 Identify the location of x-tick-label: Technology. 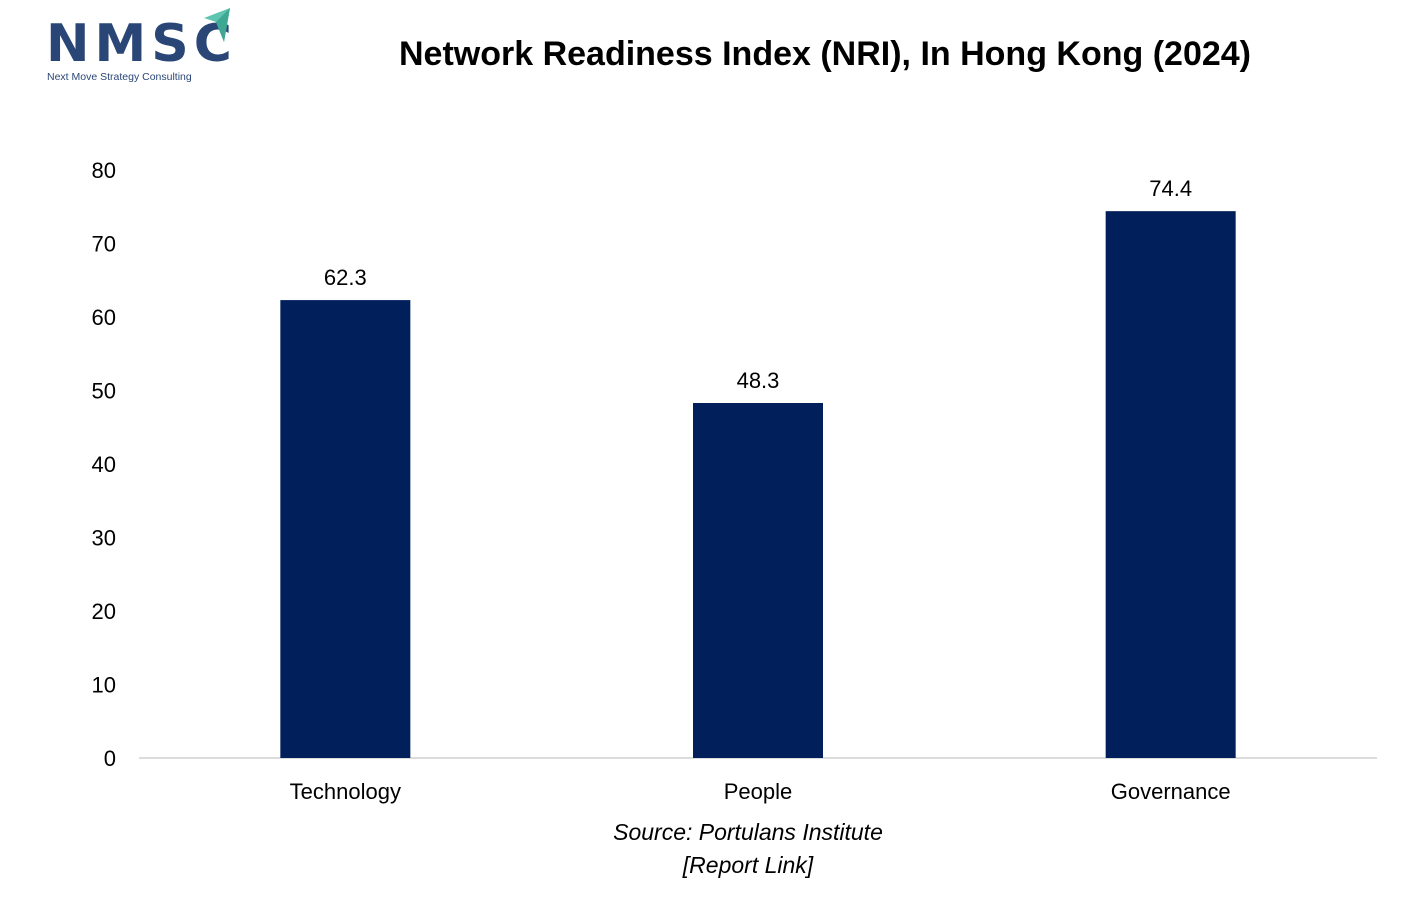
(345, 791).